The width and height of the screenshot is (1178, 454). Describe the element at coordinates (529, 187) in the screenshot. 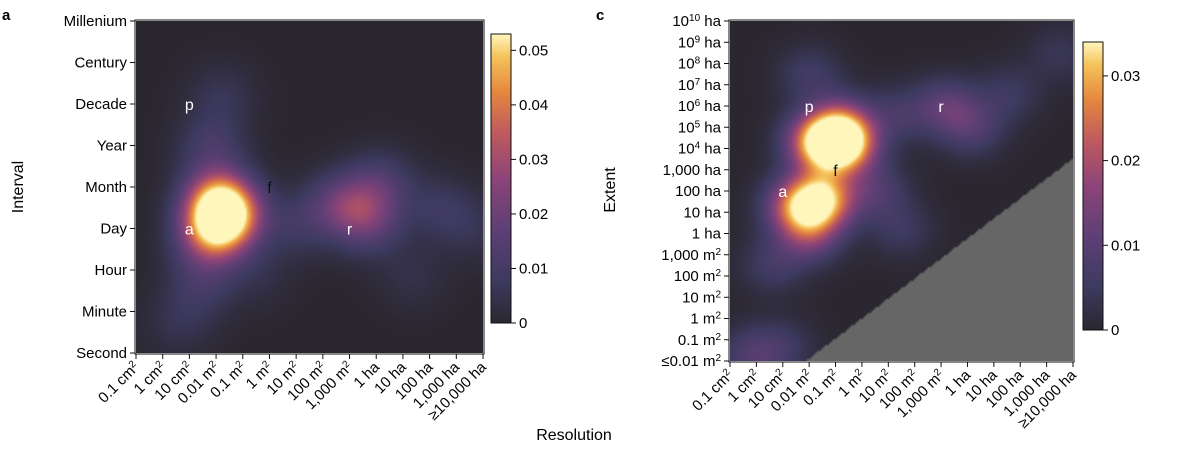

I see `panel-a-colorbar-ticks: 0 0.01 0.02 0.03 0.04 0.05` at that location.